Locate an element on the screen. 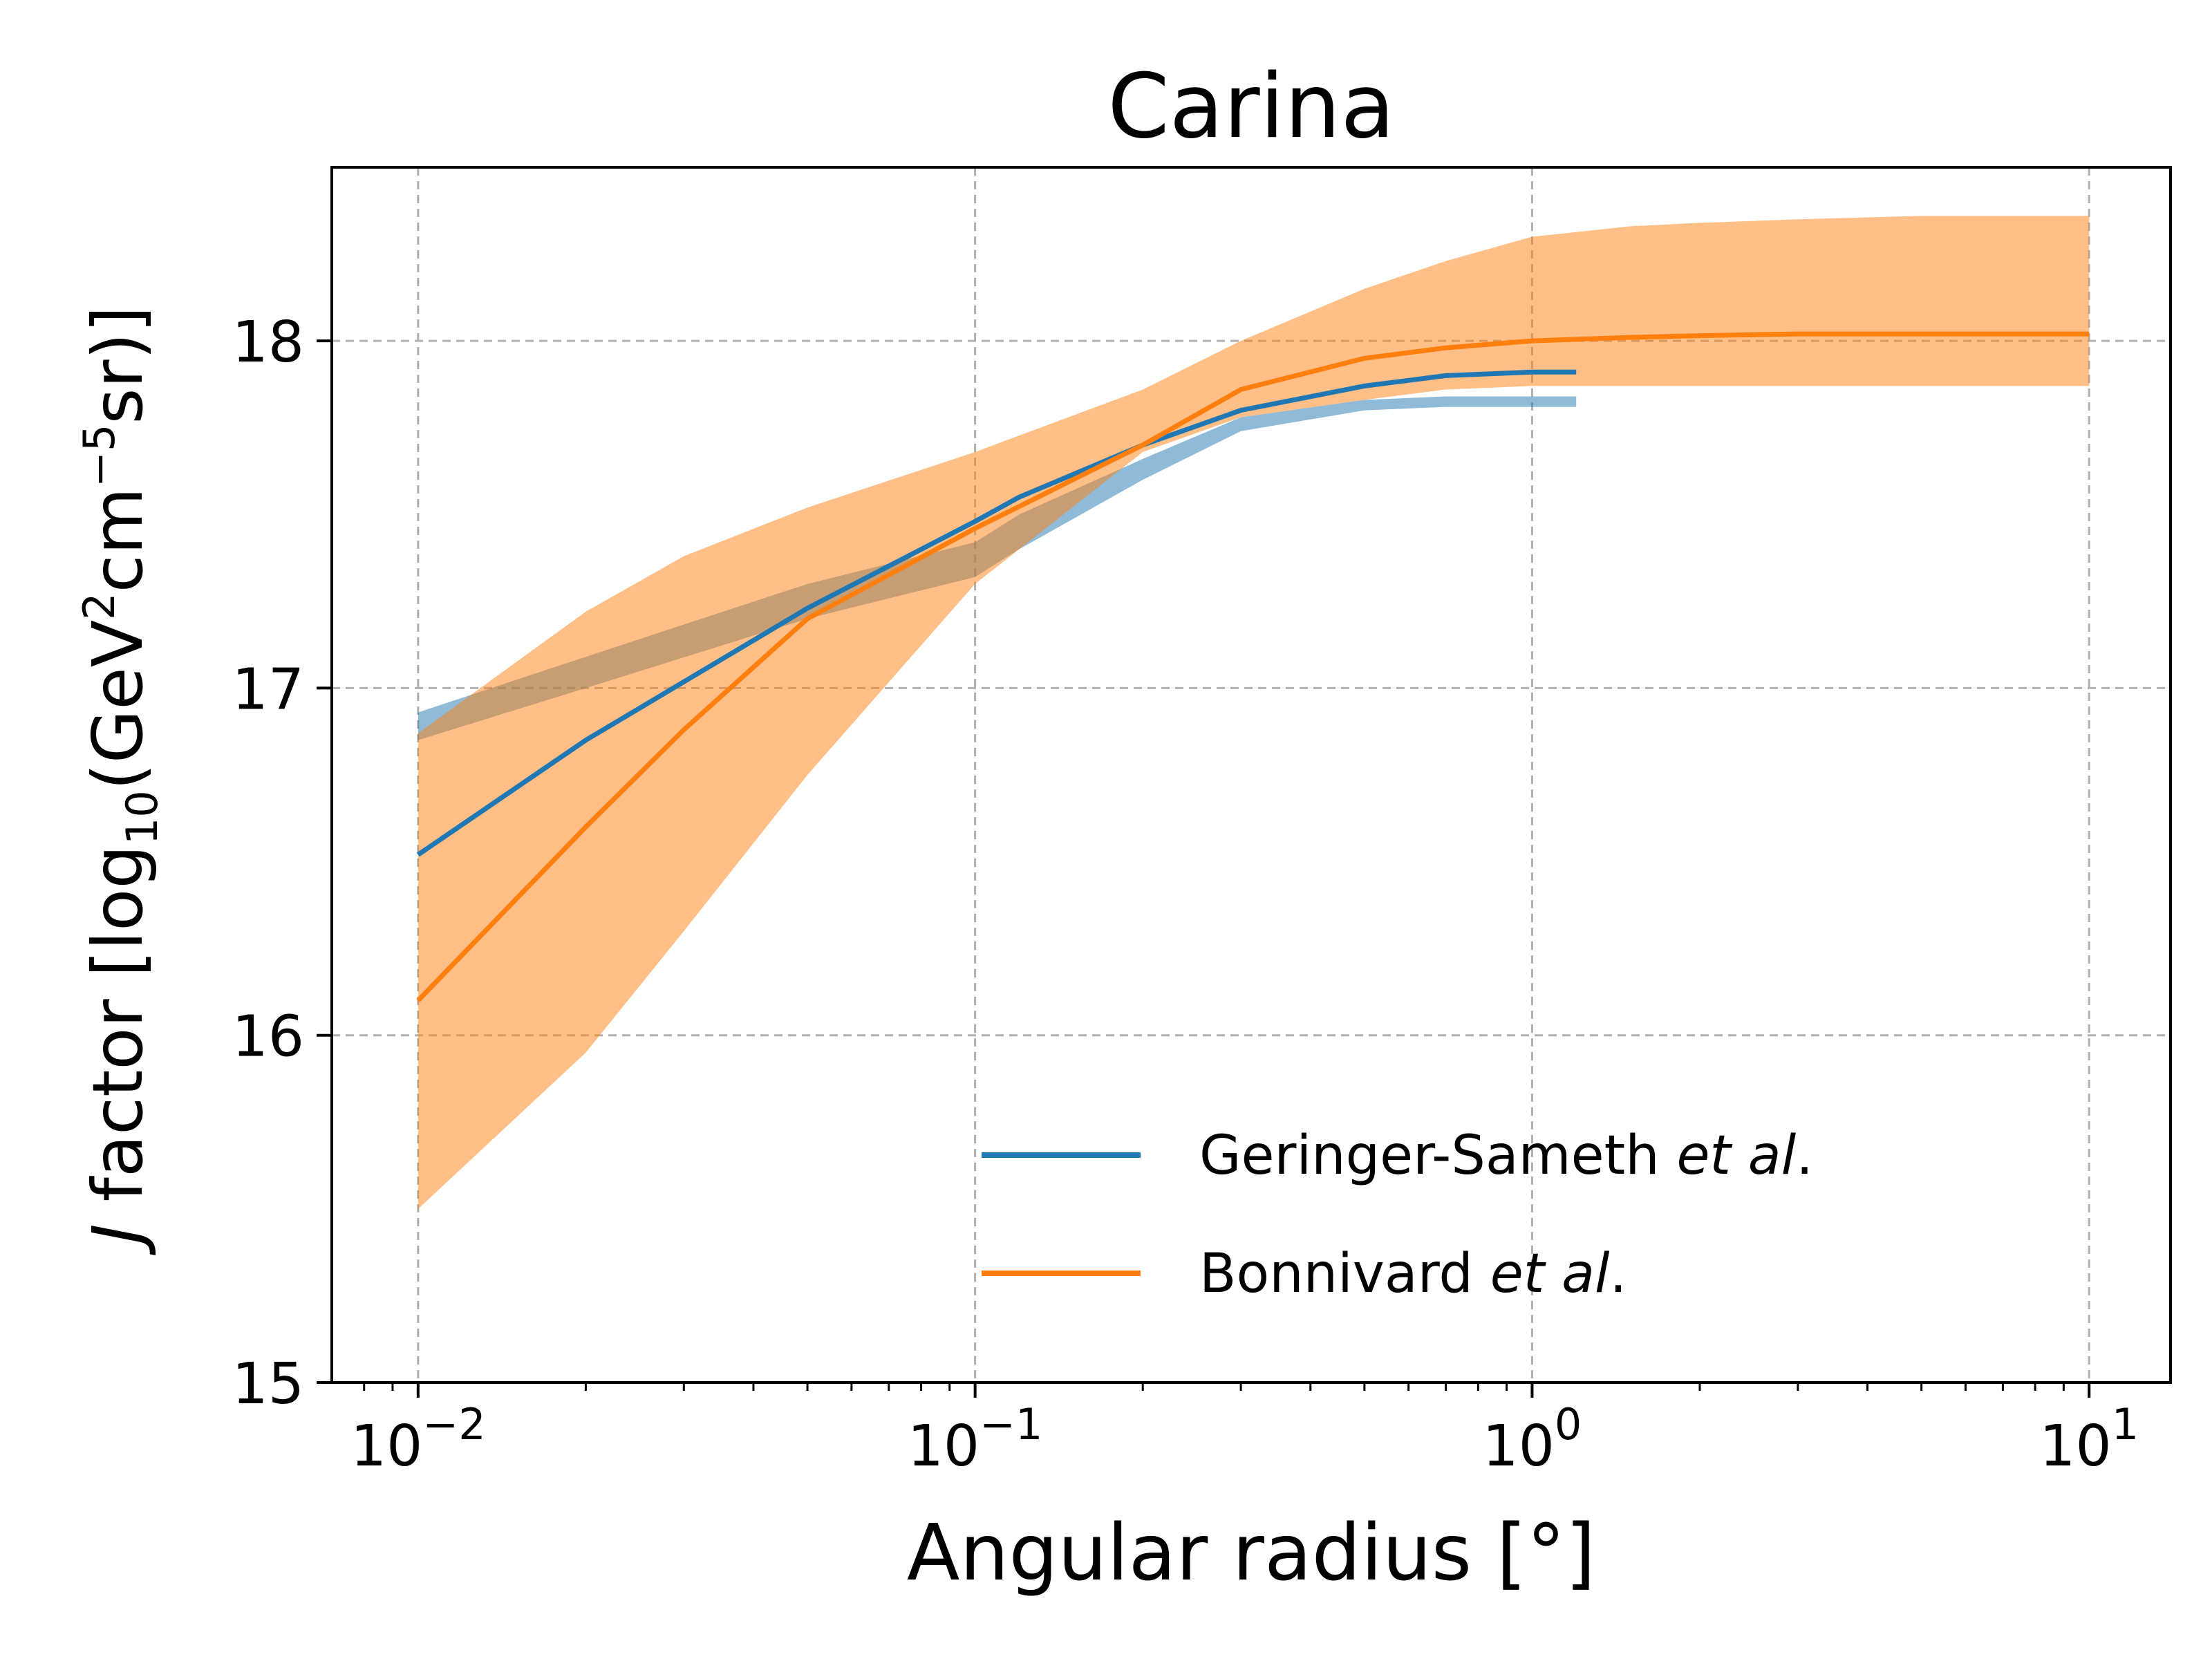  x-tick-label: 10⁰ is located at coordinates (1532, 1439).